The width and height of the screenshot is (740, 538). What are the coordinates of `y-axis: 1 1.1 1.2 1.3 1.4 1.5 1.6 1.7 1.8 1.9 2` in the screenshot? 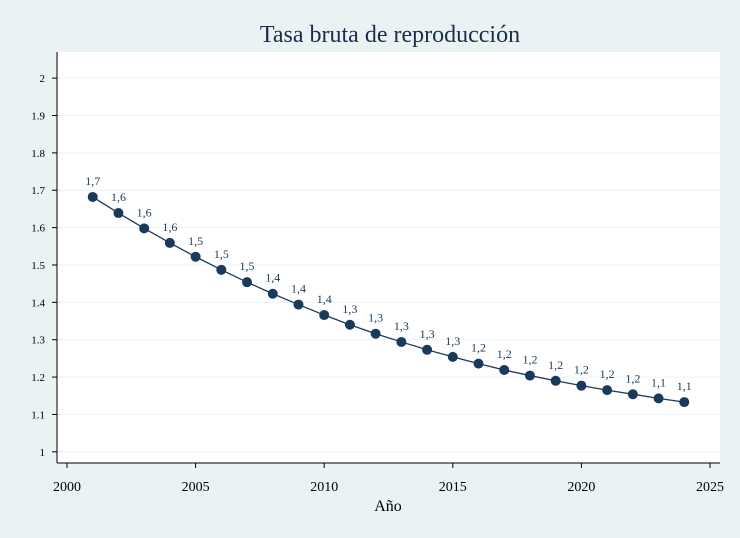 It's located at (44, 266).